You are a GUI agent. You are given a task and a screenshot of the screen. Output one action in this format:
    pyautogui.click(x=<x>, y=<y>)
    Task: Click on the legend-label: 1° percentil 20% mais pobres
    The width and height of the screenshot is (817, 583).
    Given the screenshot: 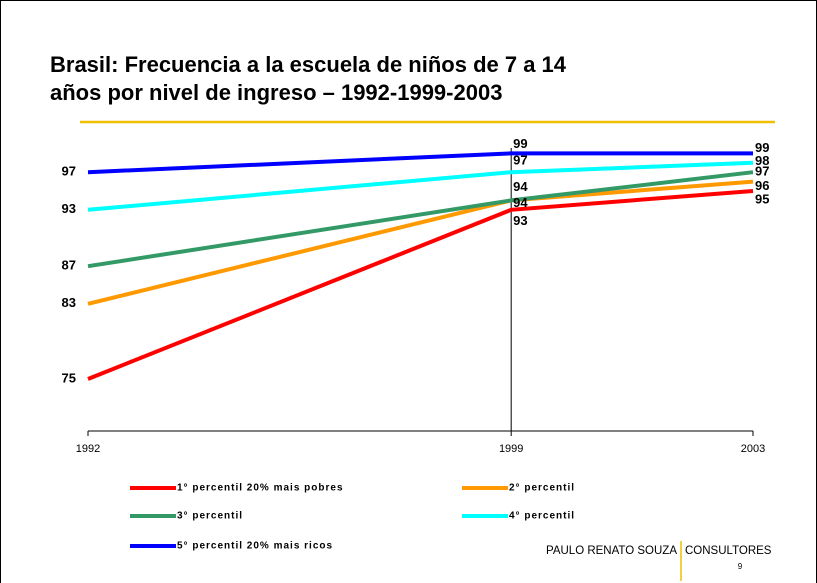 What is the action you would take?
    pyautogui.click(x=260, y=488)
    